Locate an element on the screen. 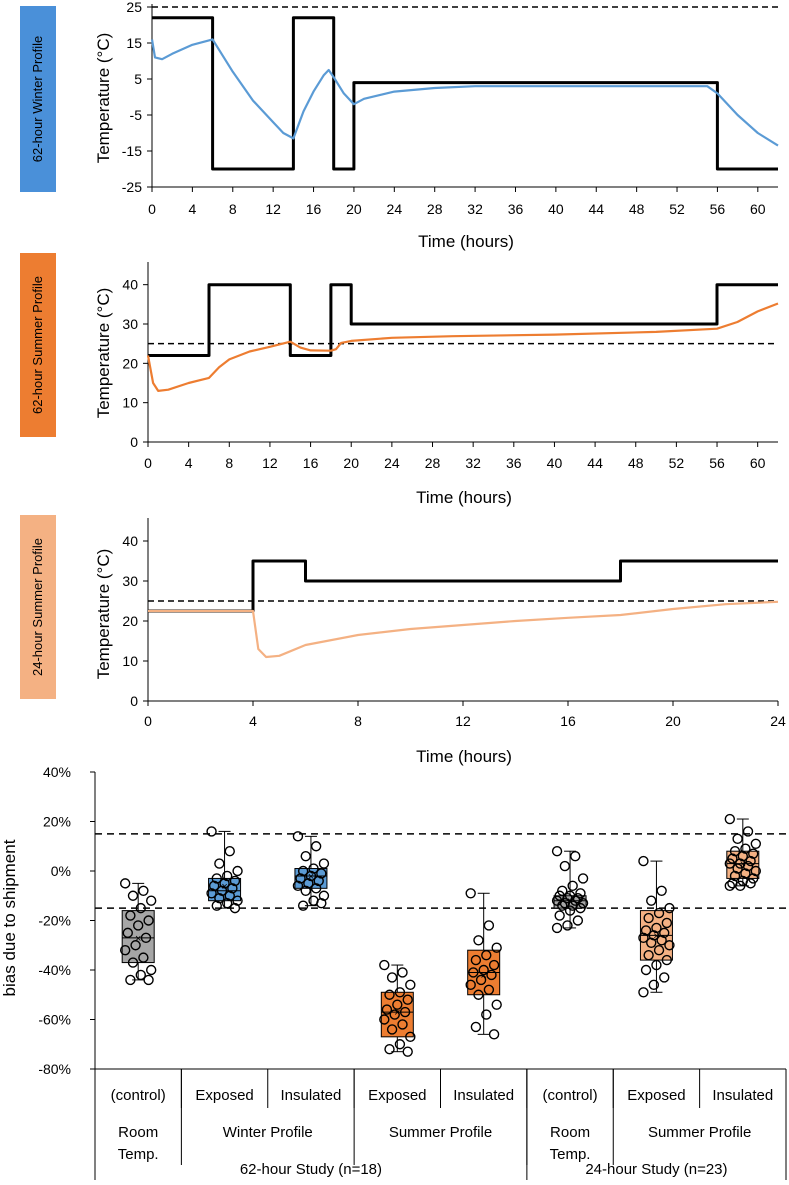  summer-24h-xtick-label: 24 is located at coordinates (778, 721).